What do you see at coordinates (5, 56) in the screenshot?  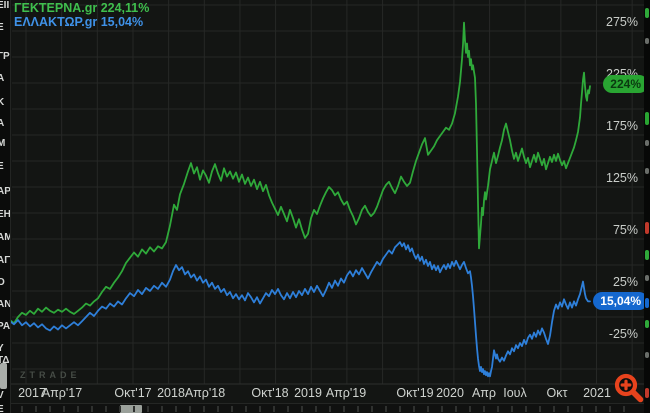 I see `left-panel-text-fragment: ΓΡ` at bounding box center [5, 56].